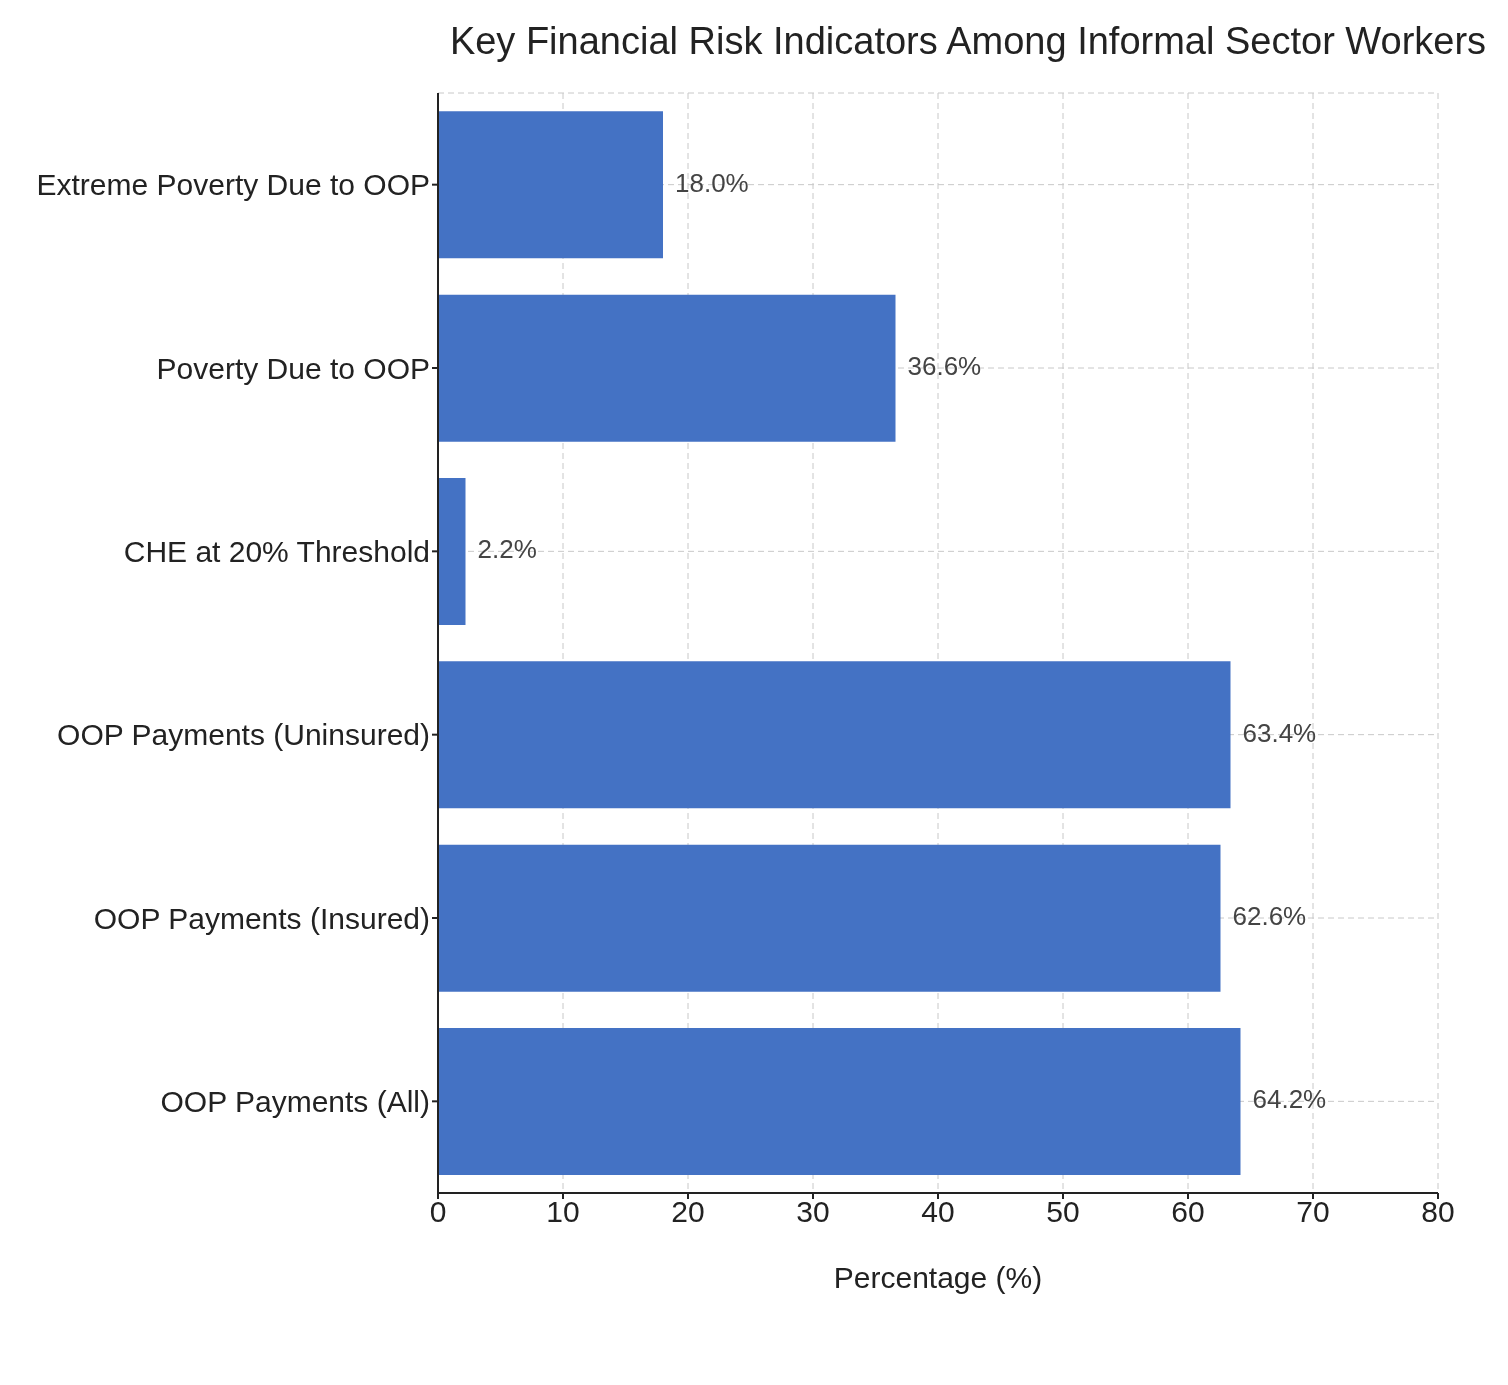 The width and height of the screenshot is (1508, 1385). Describe the element at coordinates (1063, 1212) in the screenshot. I see `x-tick-label: 50` at that location.